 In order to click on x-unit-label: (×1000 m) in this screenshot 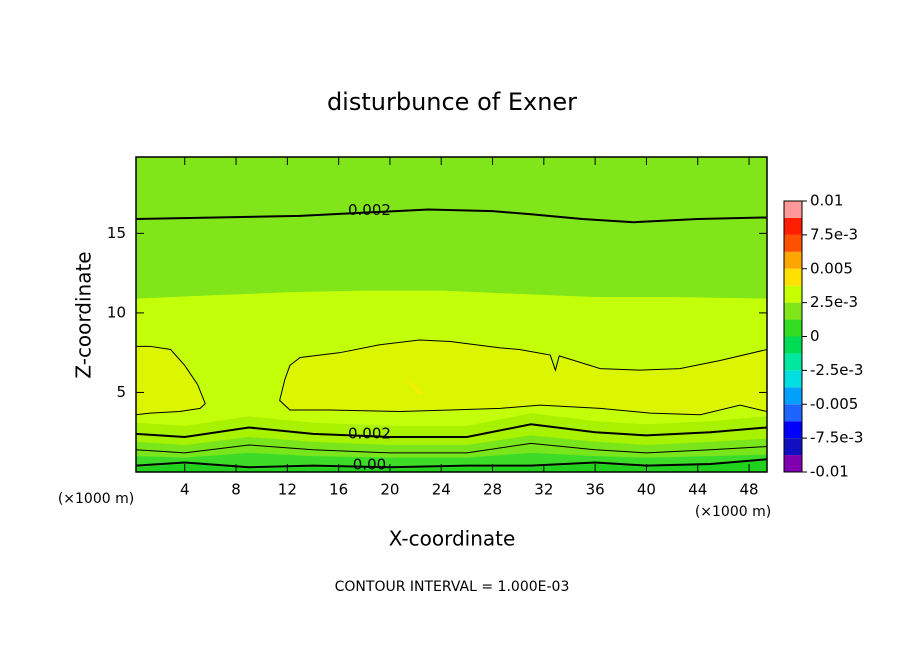, I will do `click(733, 512)`.